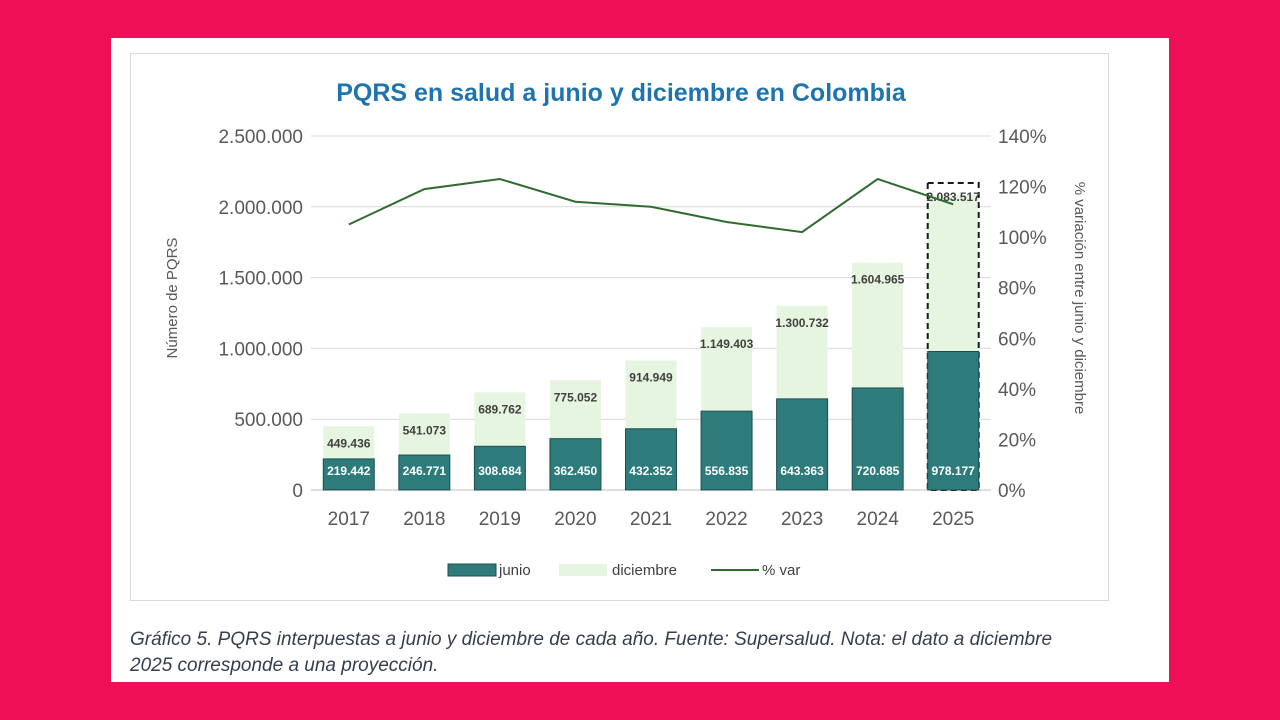  Describe the element at coordinates (651, 377) in the screenshot. I see `data-label-diciembre-2021: 914.949` at that location.